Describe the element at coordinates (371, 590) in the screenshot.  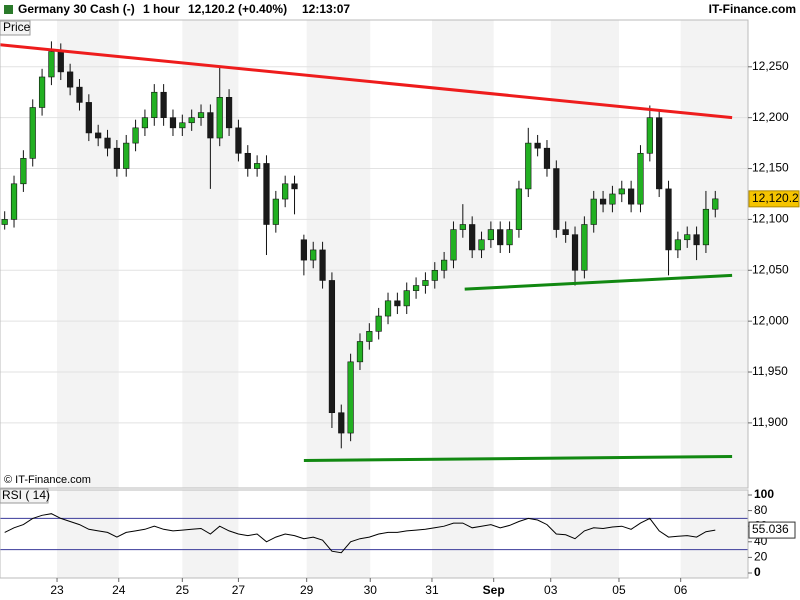
I see `x-tick-label: 30` at that location.